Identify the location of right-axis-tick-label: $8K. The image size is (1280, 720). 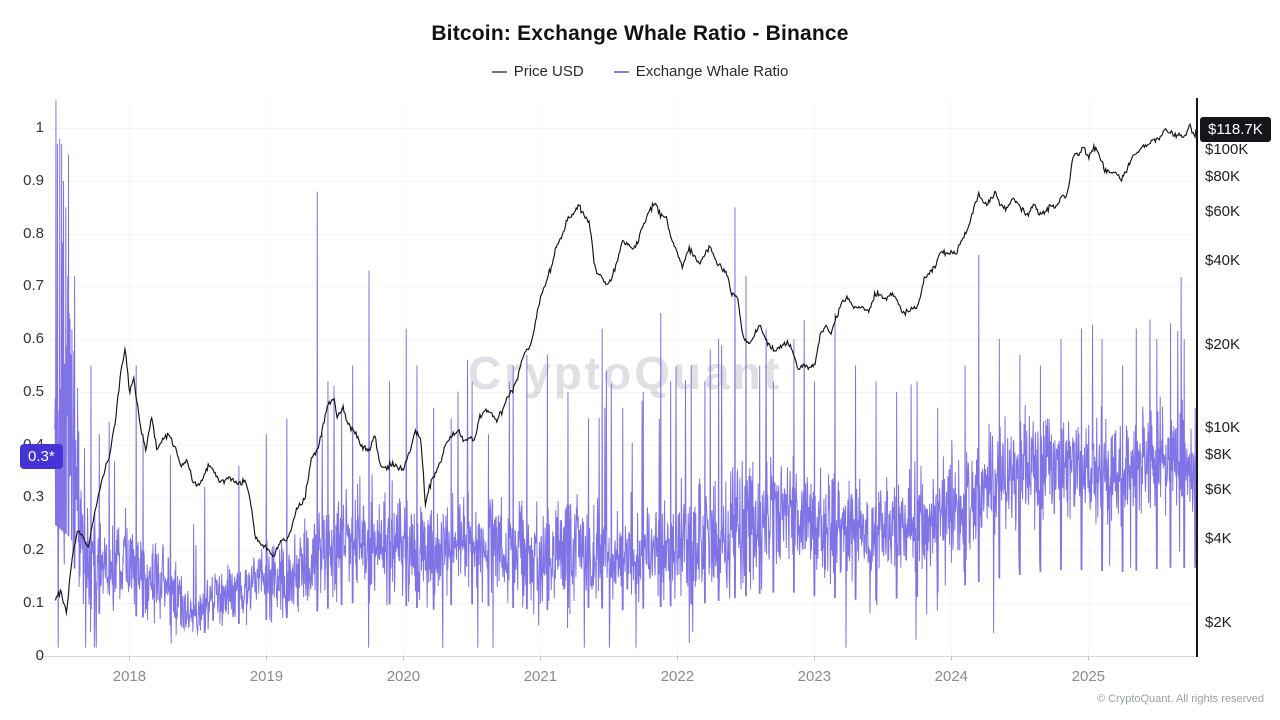
(1218, 455).